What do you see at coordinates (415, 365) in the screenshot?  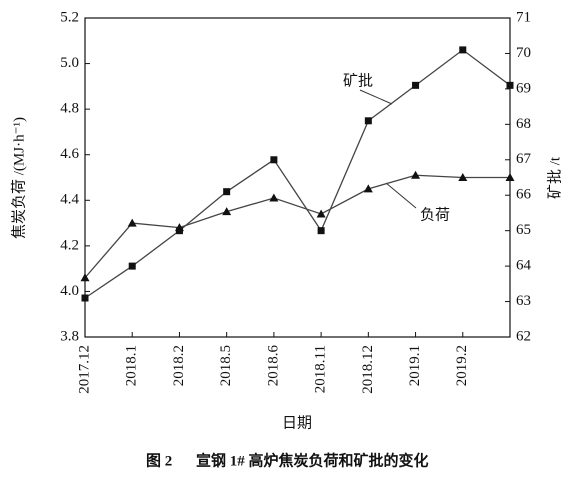 I see `x-tick-label: 2019.1` at bounding box center [415, 365].